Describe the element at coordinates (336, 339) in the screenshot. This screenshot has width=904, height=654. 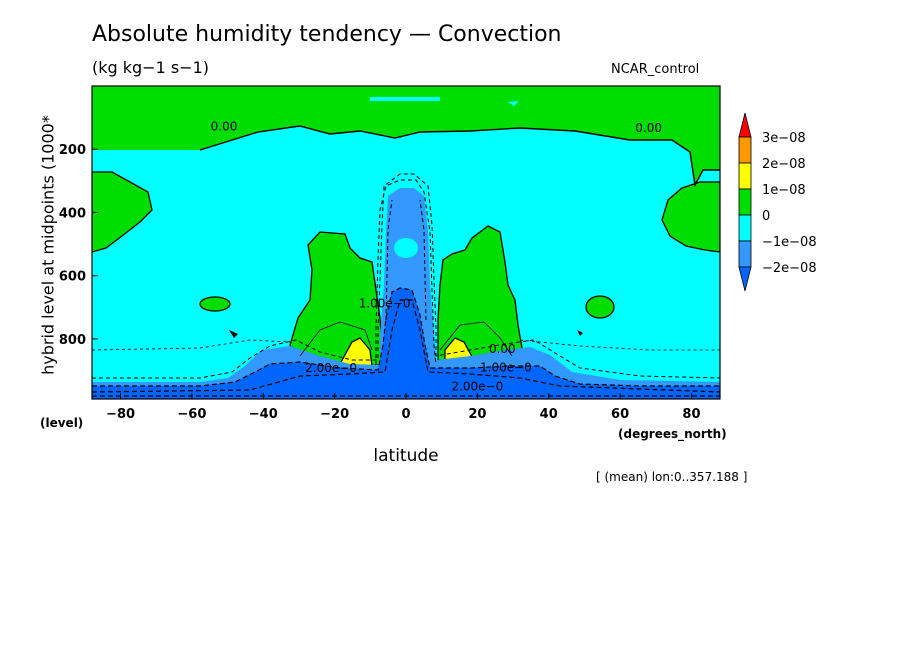
I see `pos-contour-left` at that location.